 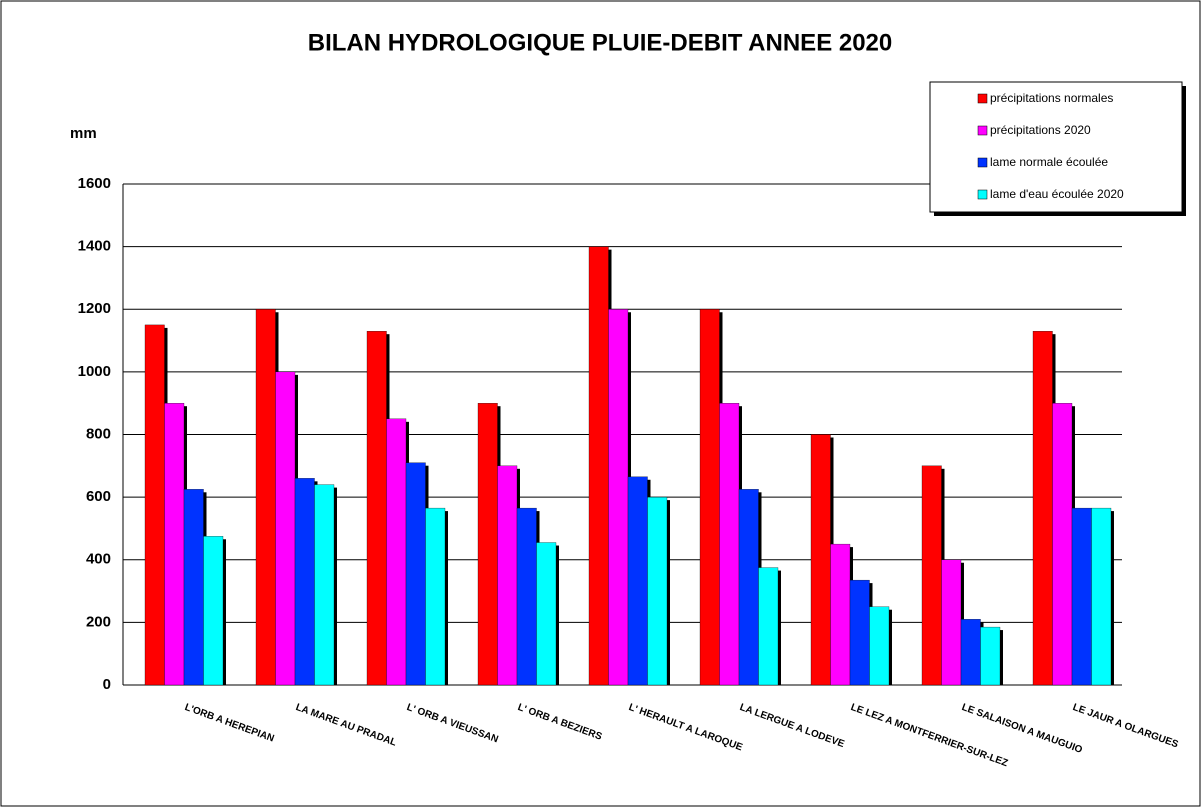 What do you see at coordinates (94, 308) in the screenshot?
I see `y-tick-label: 1200` at bounding box center [94, 308].